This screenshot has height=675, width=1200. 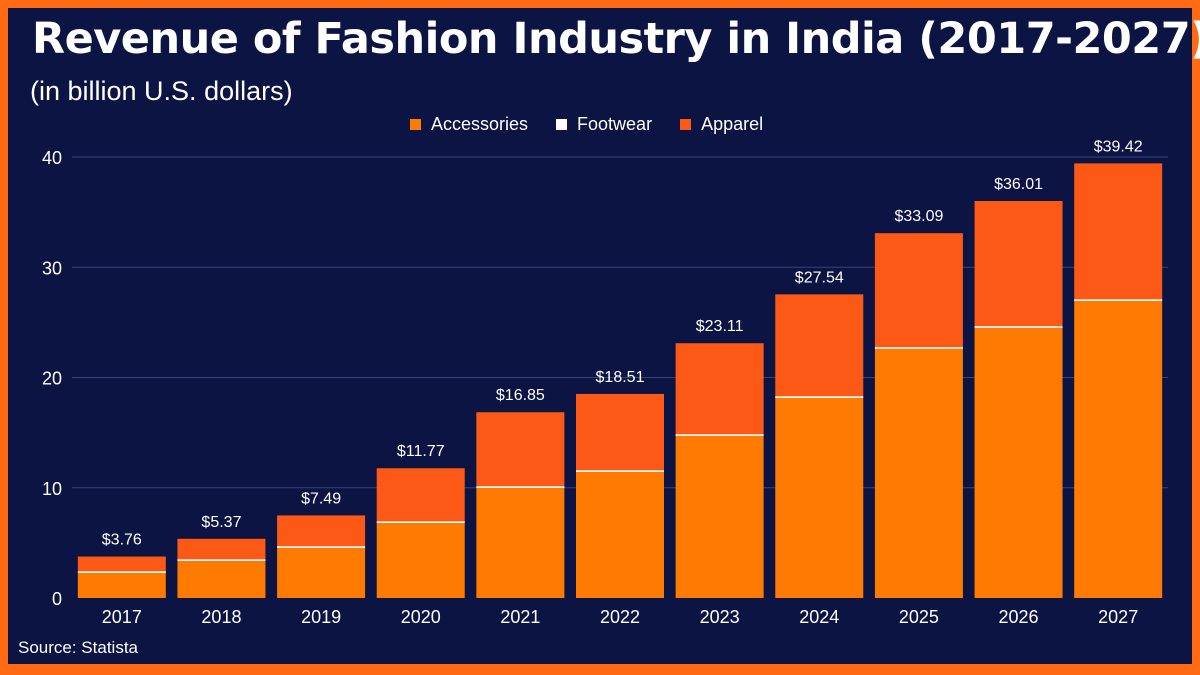 What do you see at coordinates (520, 617) in the screenshot?
I see `x-tick-label: 2021` at bounding box center [520, 617].